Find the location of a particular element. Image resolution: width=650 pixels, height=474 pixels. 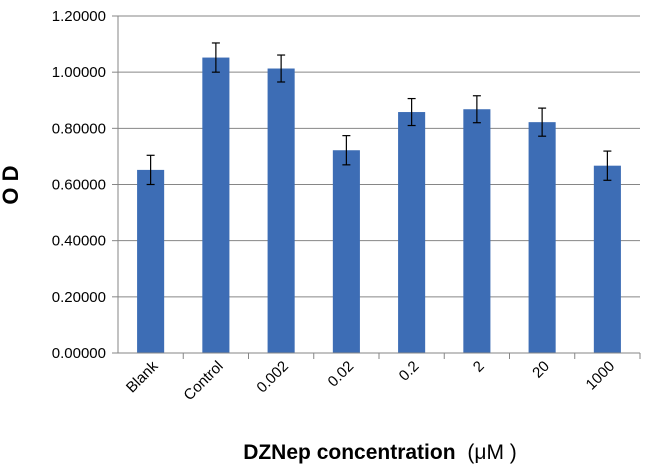

x-tick-label: 0.002 is located at coordinates (272, 377).